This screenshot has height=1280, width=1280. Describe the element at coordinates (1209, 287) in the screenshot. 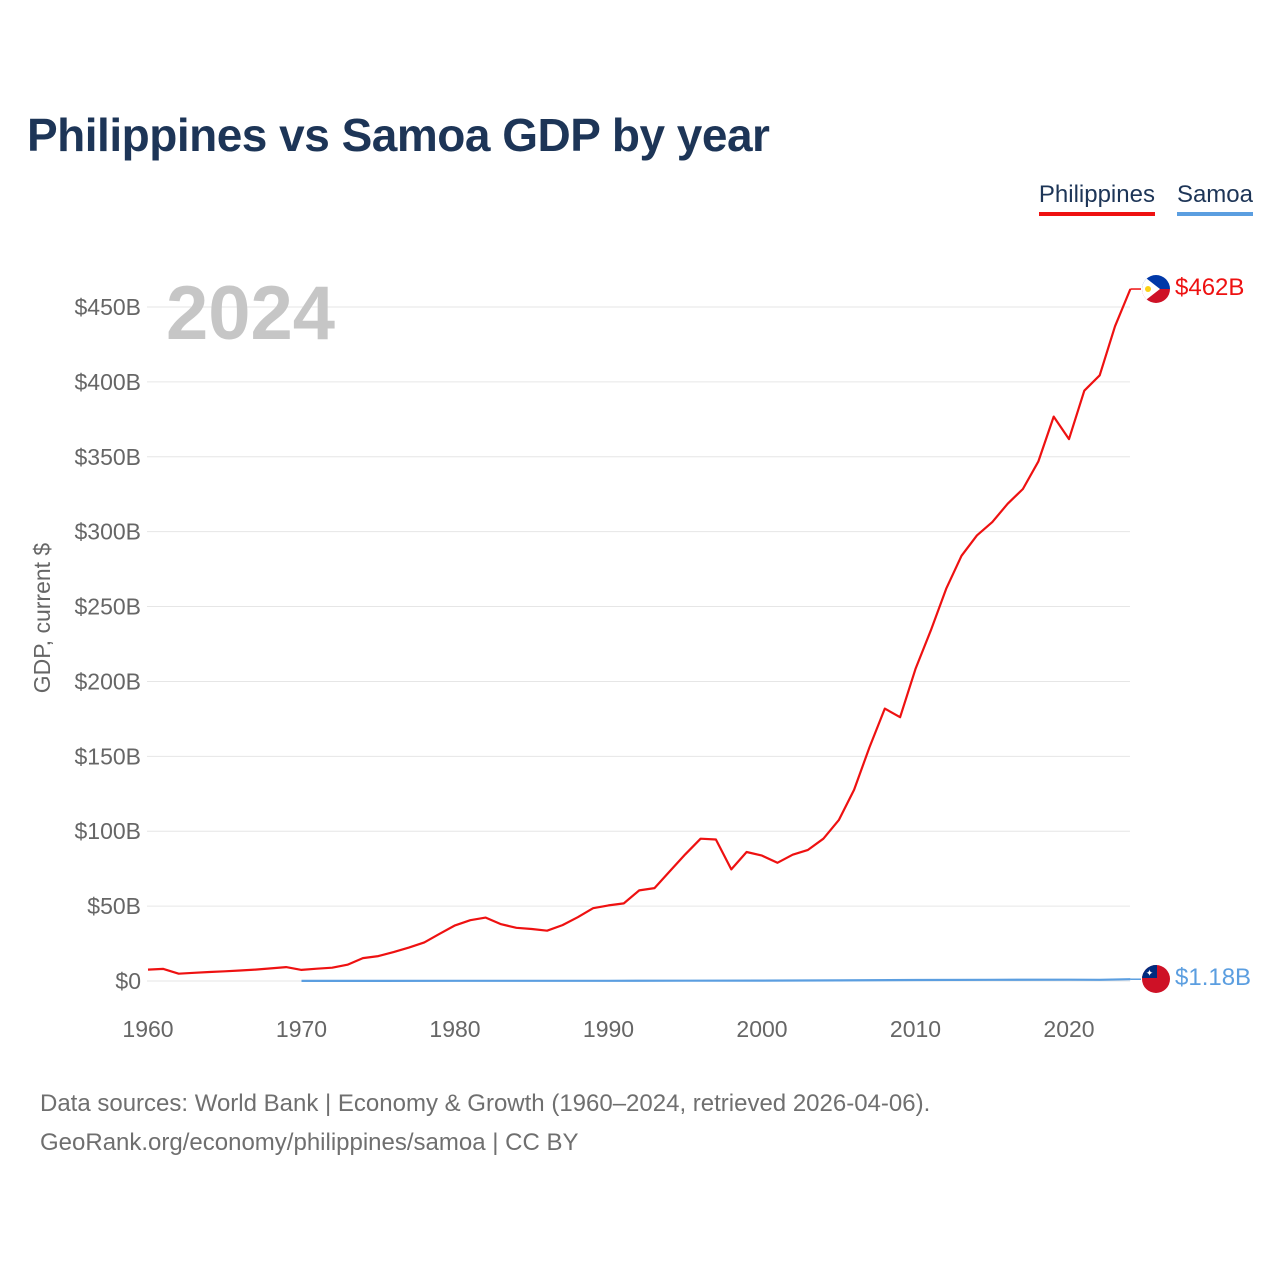

I see `philippines-end-label: $462B` at that location.